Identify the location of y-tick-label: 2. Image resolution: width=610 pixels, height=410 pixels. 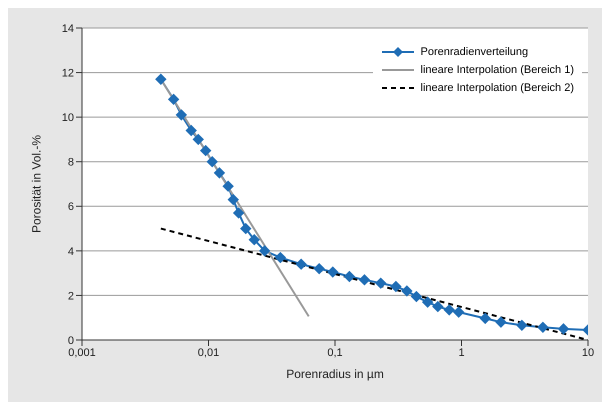
(71, 296).